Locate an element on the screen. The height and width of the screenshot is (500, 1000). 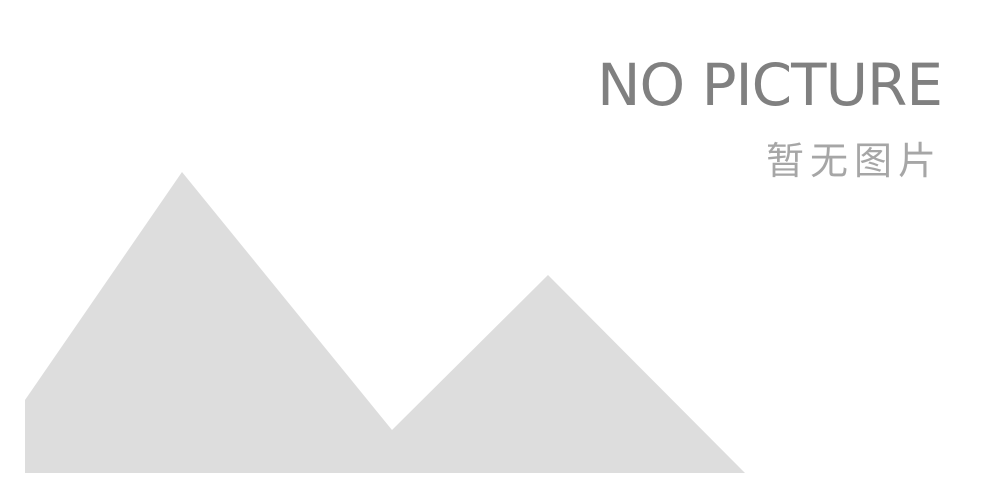
no-picture-title: NO PICTURE is located at coordinates (770, 85).